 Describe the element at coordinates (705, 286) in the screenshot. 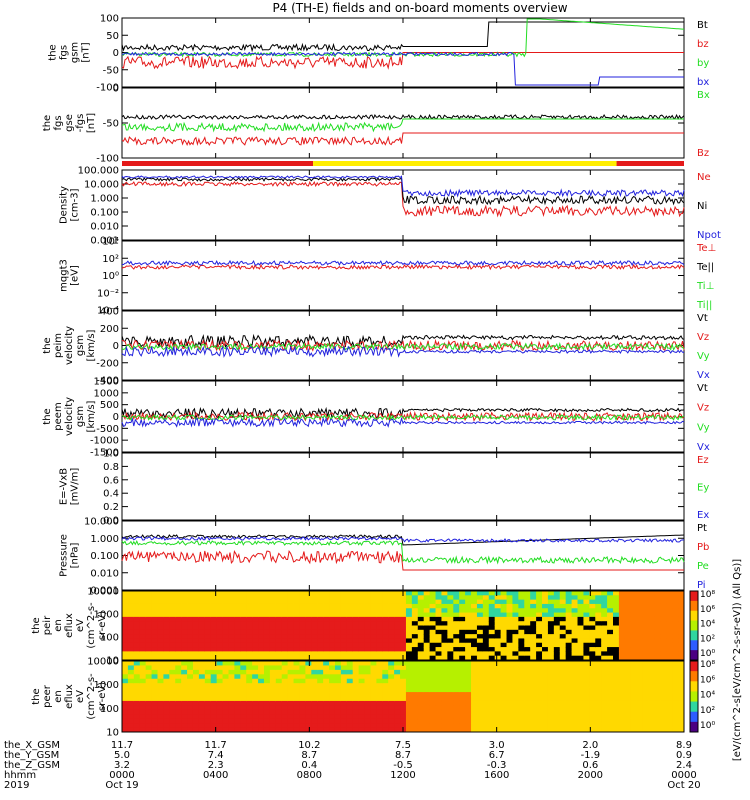

I see `legend-entry: Ti⊥` at that location.